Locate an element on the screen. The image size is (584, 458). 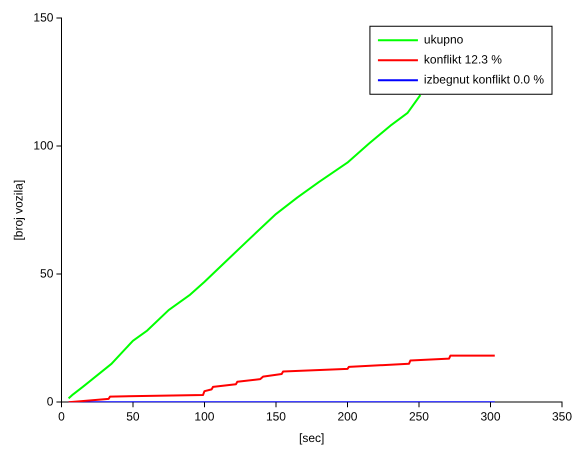
x-tick-label: 350 is located at coordinates (562, 417).